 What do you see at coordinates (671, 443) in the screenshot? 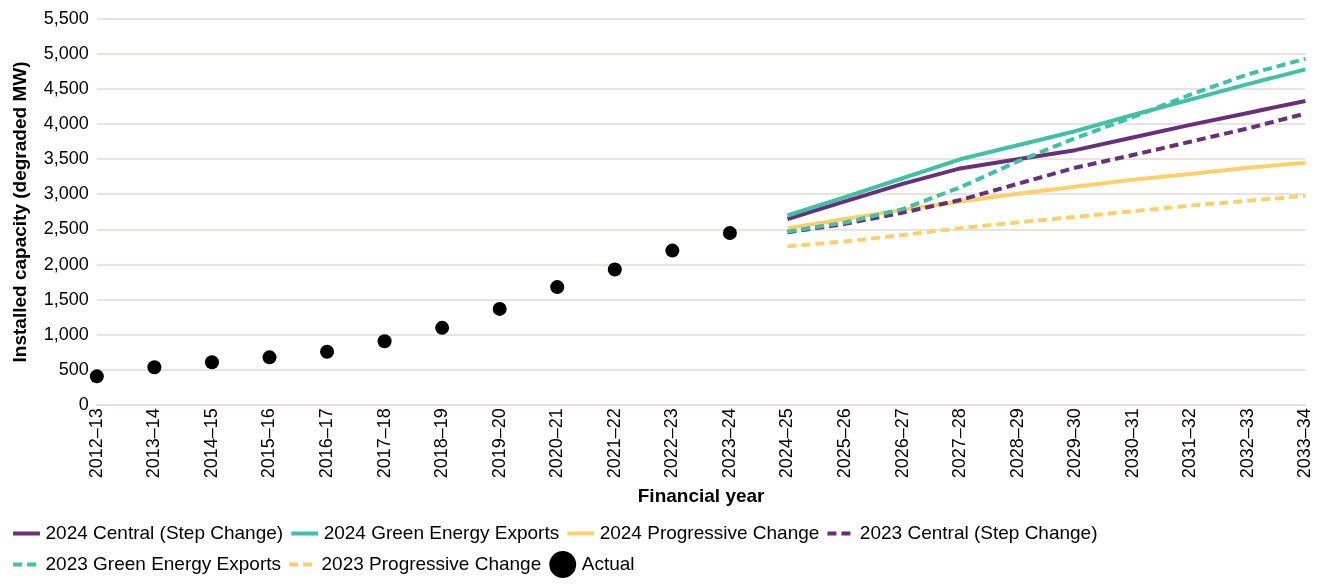
I see `x-tick-label: 2022–23` at bounding box center [671, 443].